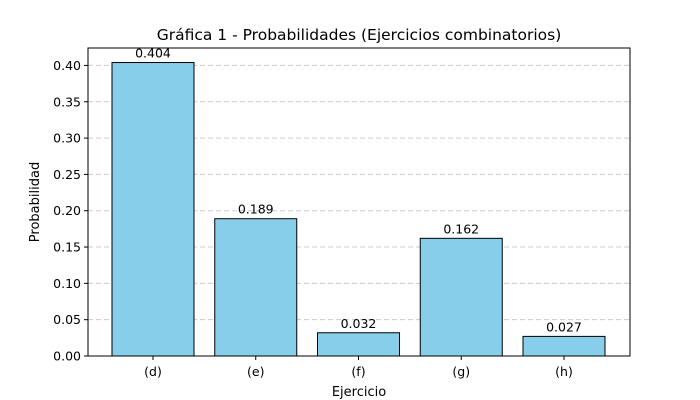  I want to click on data-label: 0.027, so click(564, 326).